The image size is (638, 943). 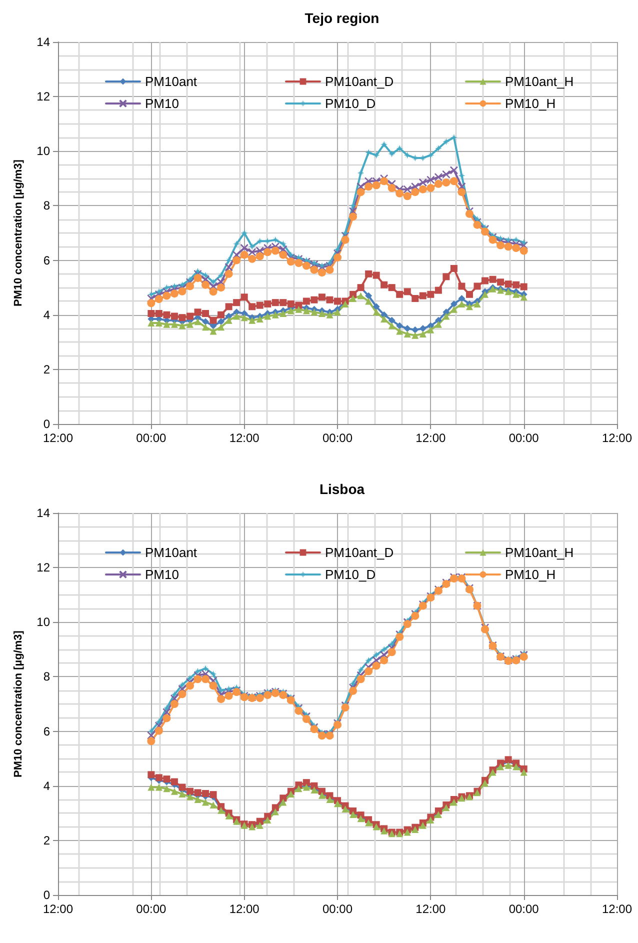 I want to click on chart-title: Lisboa, so click(x=342, y=489).